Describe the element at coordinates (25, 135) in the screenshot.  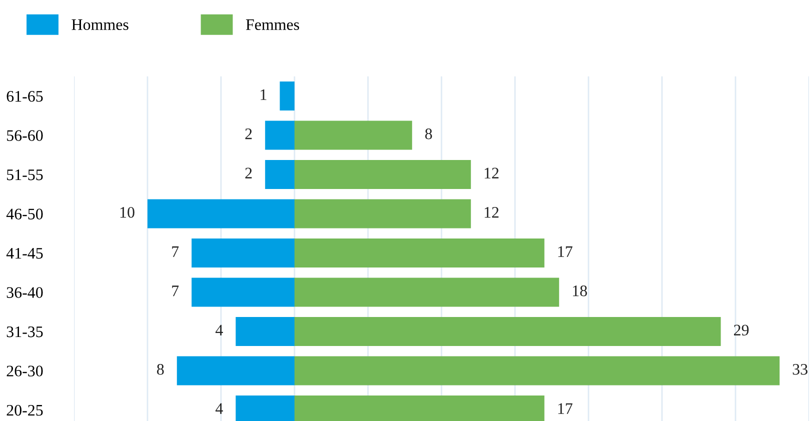
I see `y-tick-label: 56-60` at that location.